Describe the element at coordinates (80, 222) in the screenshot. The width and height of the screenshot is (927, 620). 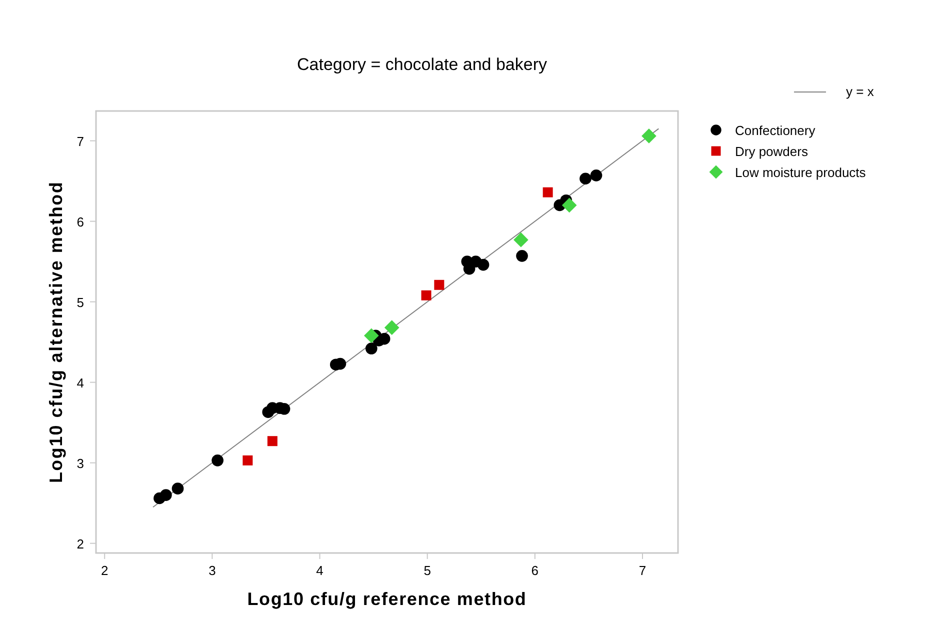
I see `y-tick-label: 6` at that location.